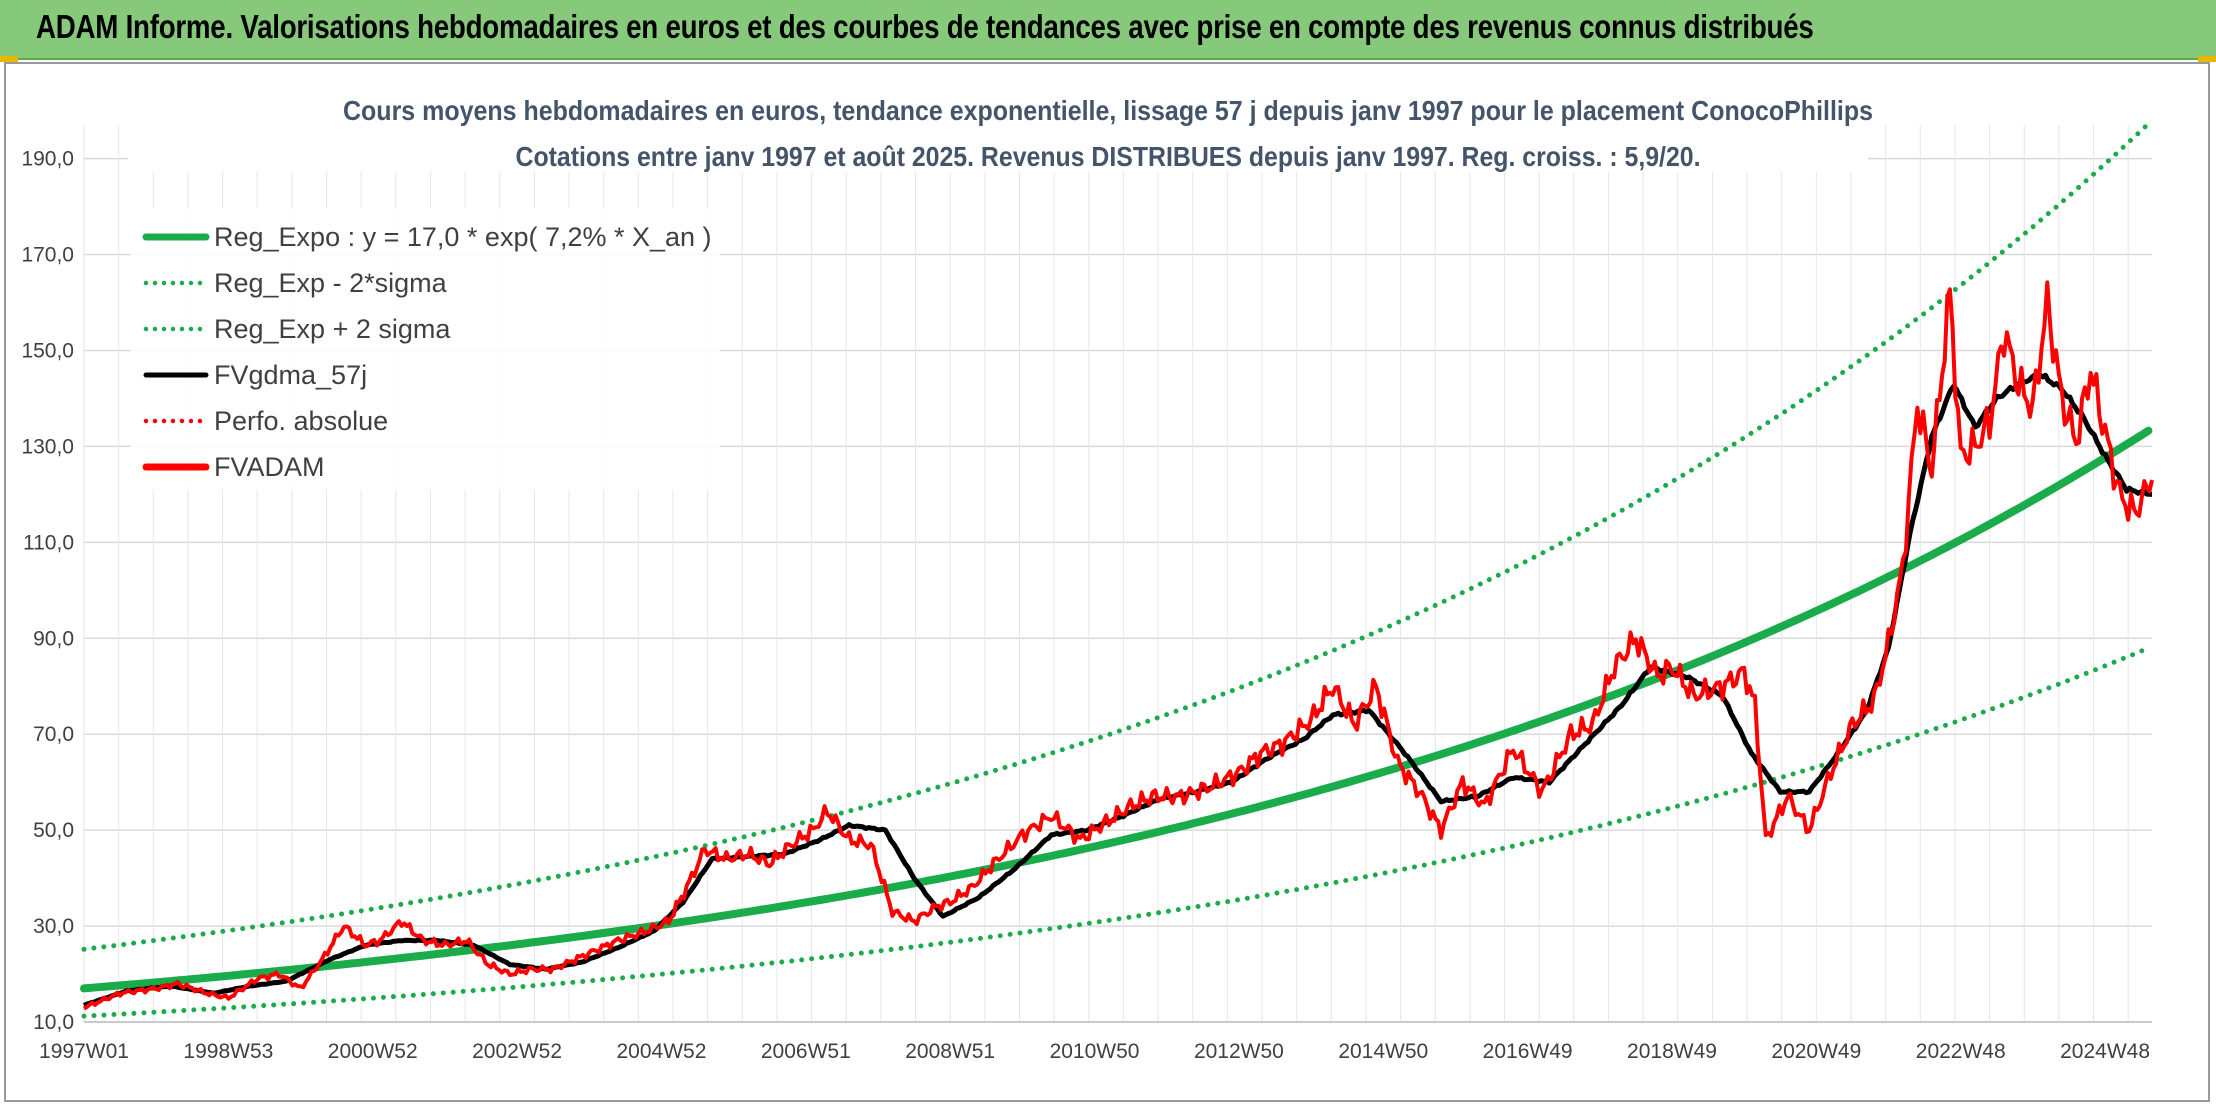 The height and width of the screenshot is (1106, 2216). I want to click on legend-label: Reg_Exp + 2 sigma, so click(332, 329).